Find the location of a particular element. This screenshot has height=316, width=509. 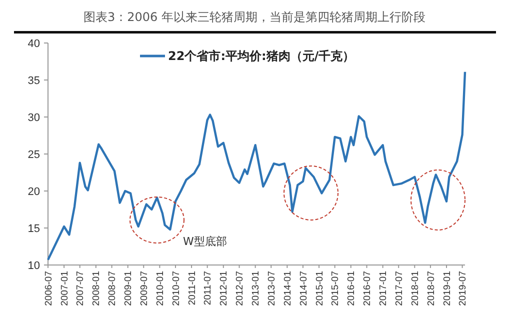

y-tick-label: 15 is located at coordinates (34, 228).